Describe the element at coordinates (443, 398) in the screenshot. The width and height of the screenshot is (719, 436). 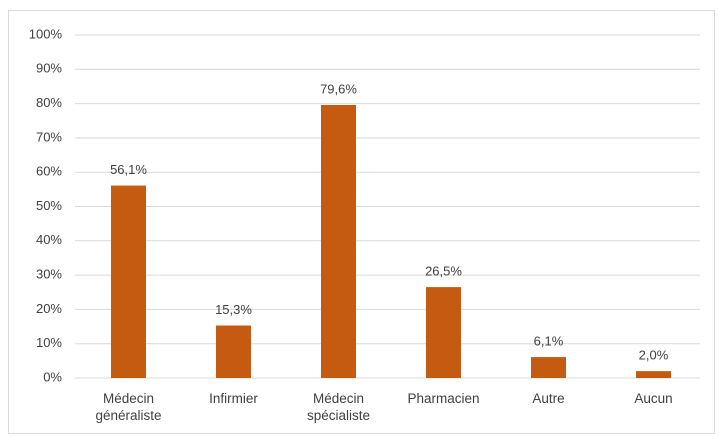
I see `x-tick-label: Pharmacien` at that location.